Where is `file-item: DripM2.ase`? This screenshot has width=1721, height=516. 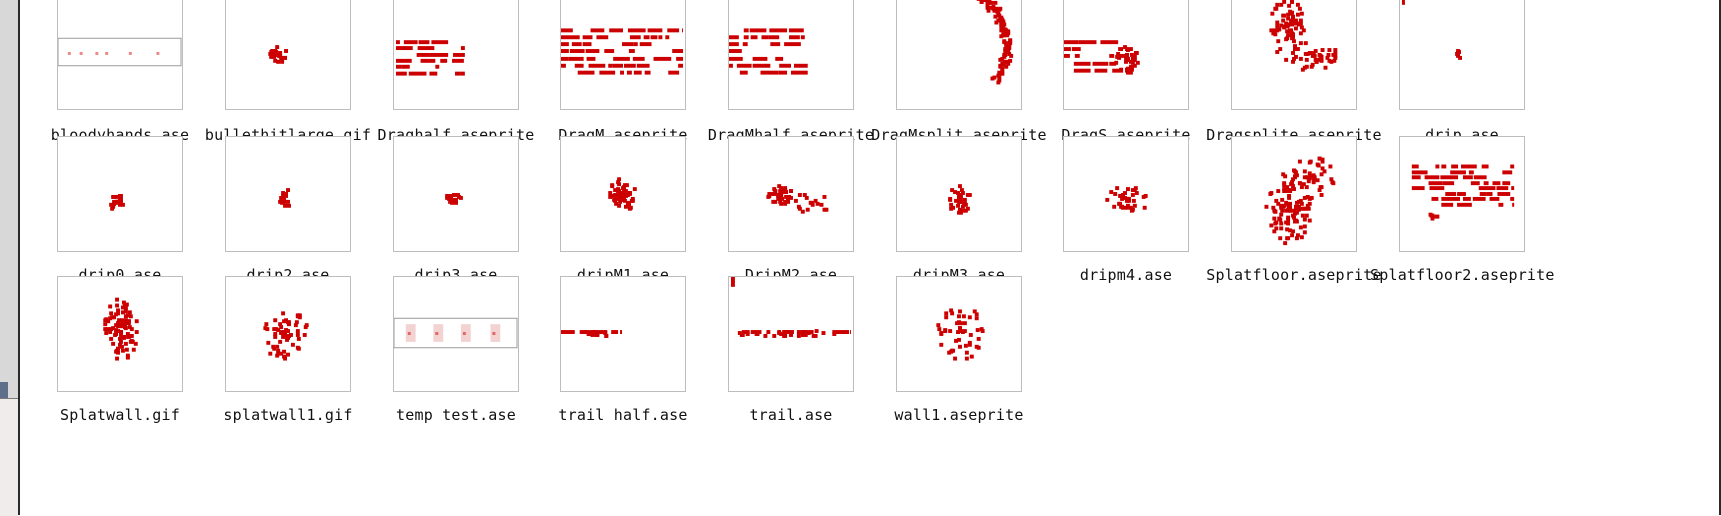 file-item: DripM2.ase is located at coordinates (791, 213).